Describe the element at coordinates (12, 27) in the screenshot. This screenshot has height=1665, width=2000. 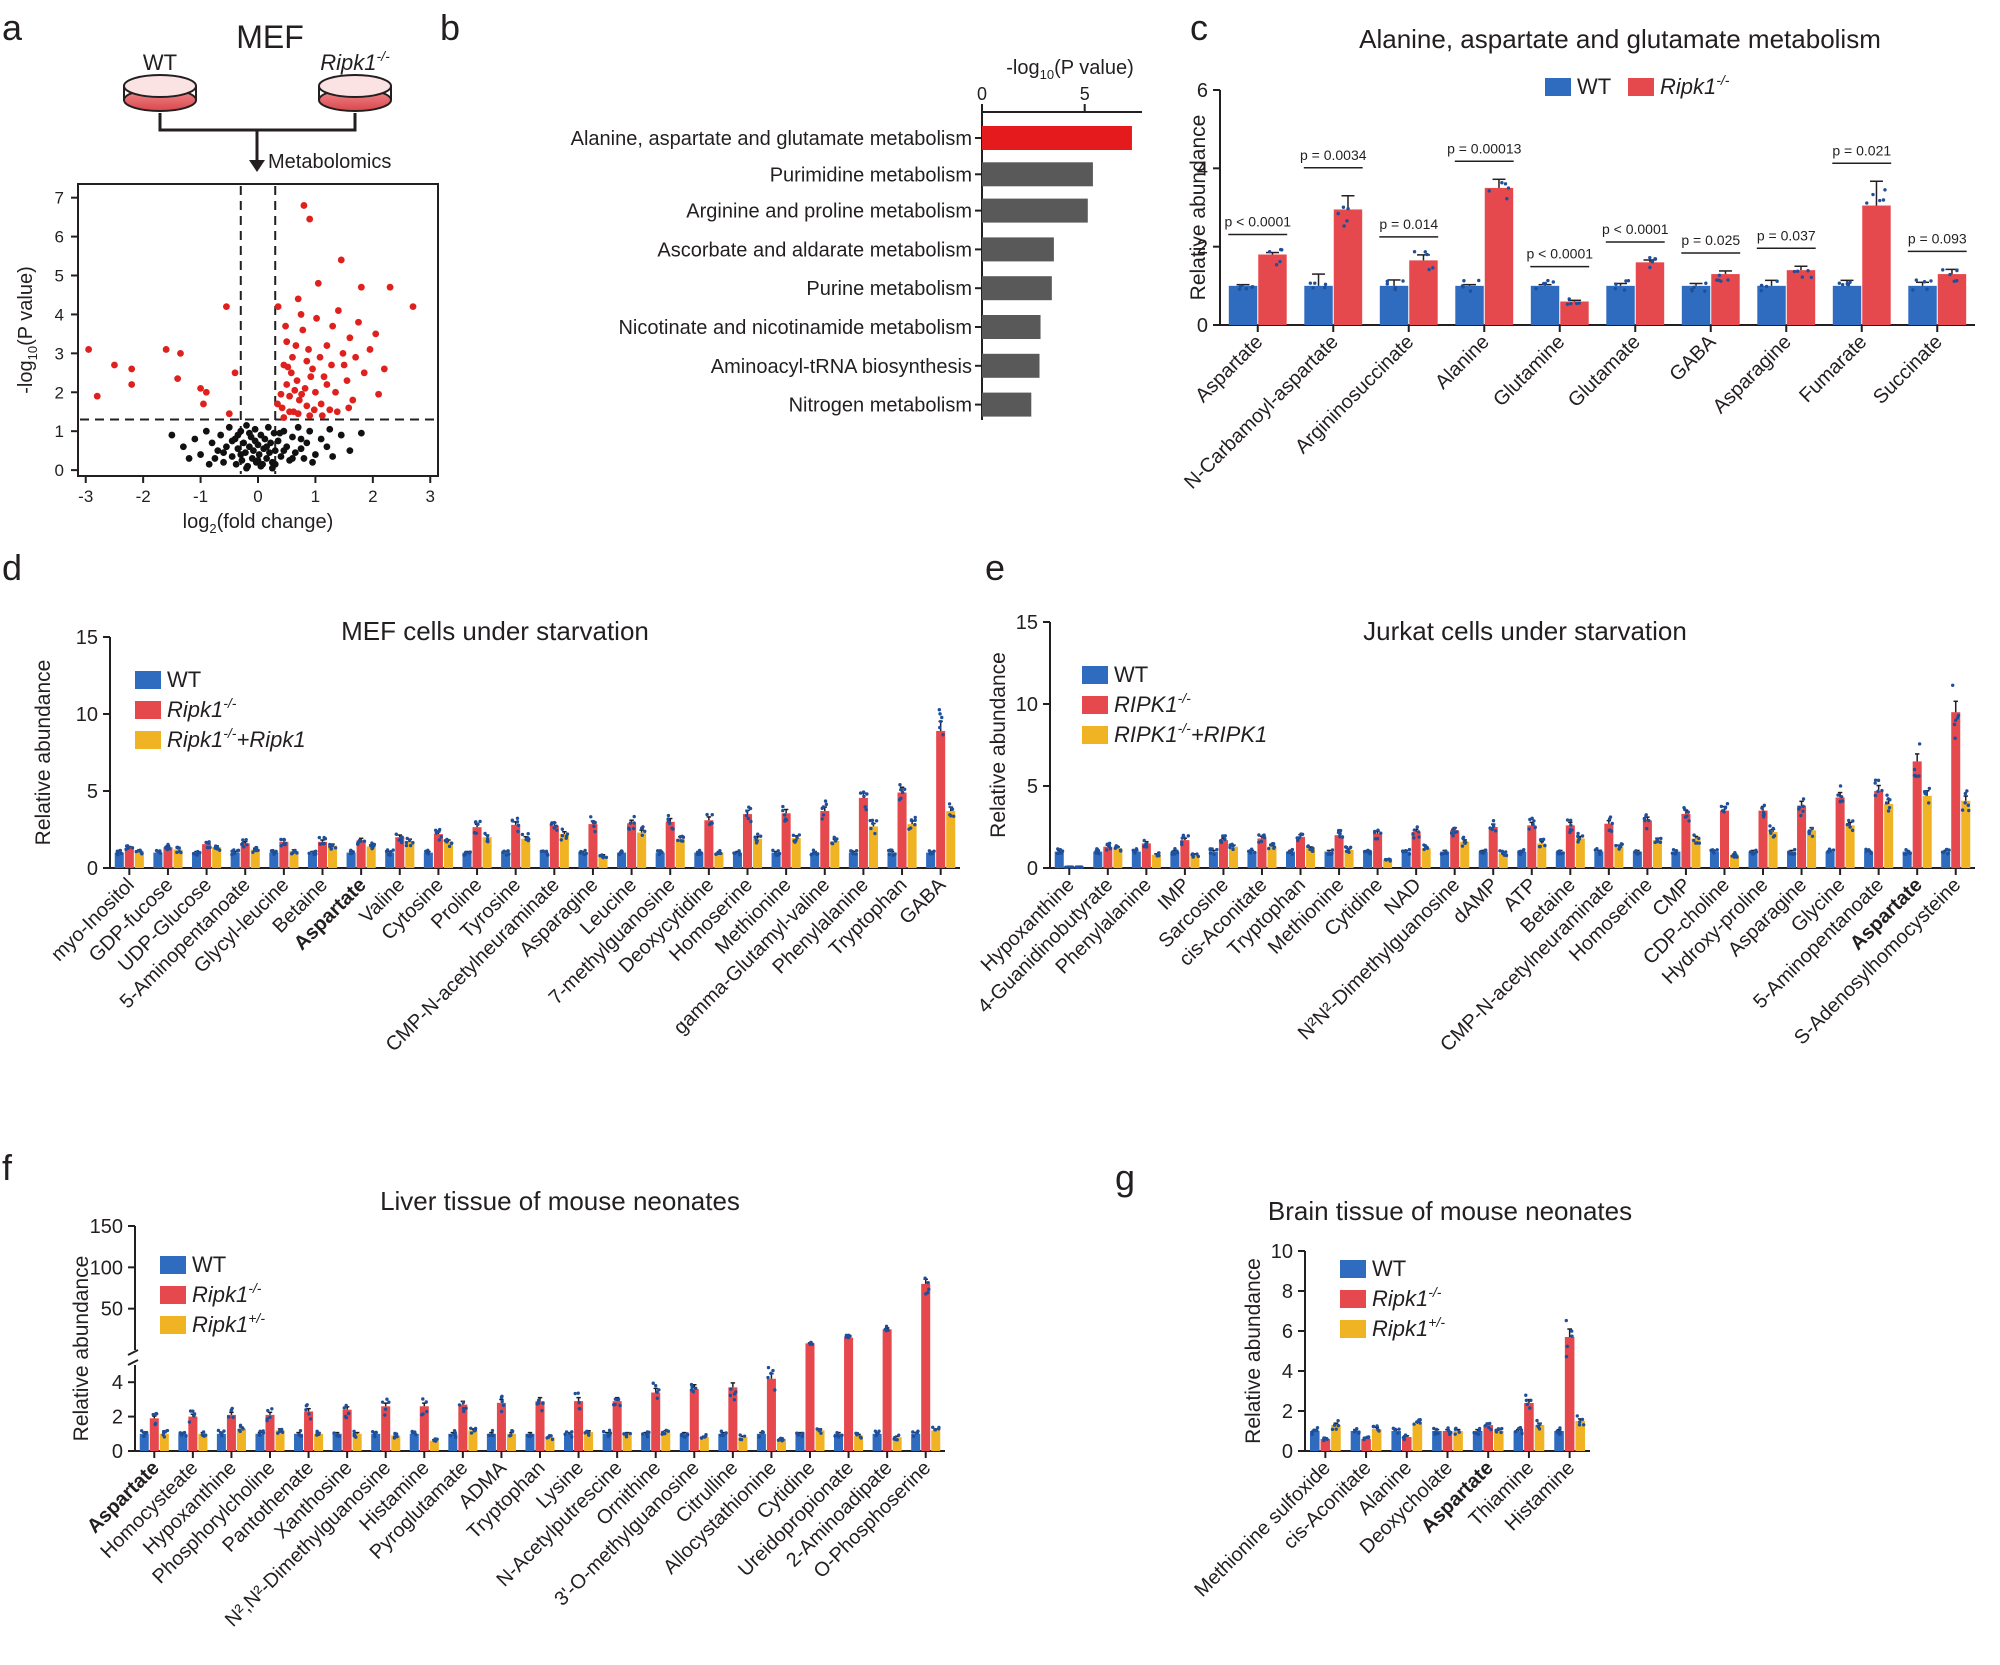
I see `panel-label-a: a` at that location.